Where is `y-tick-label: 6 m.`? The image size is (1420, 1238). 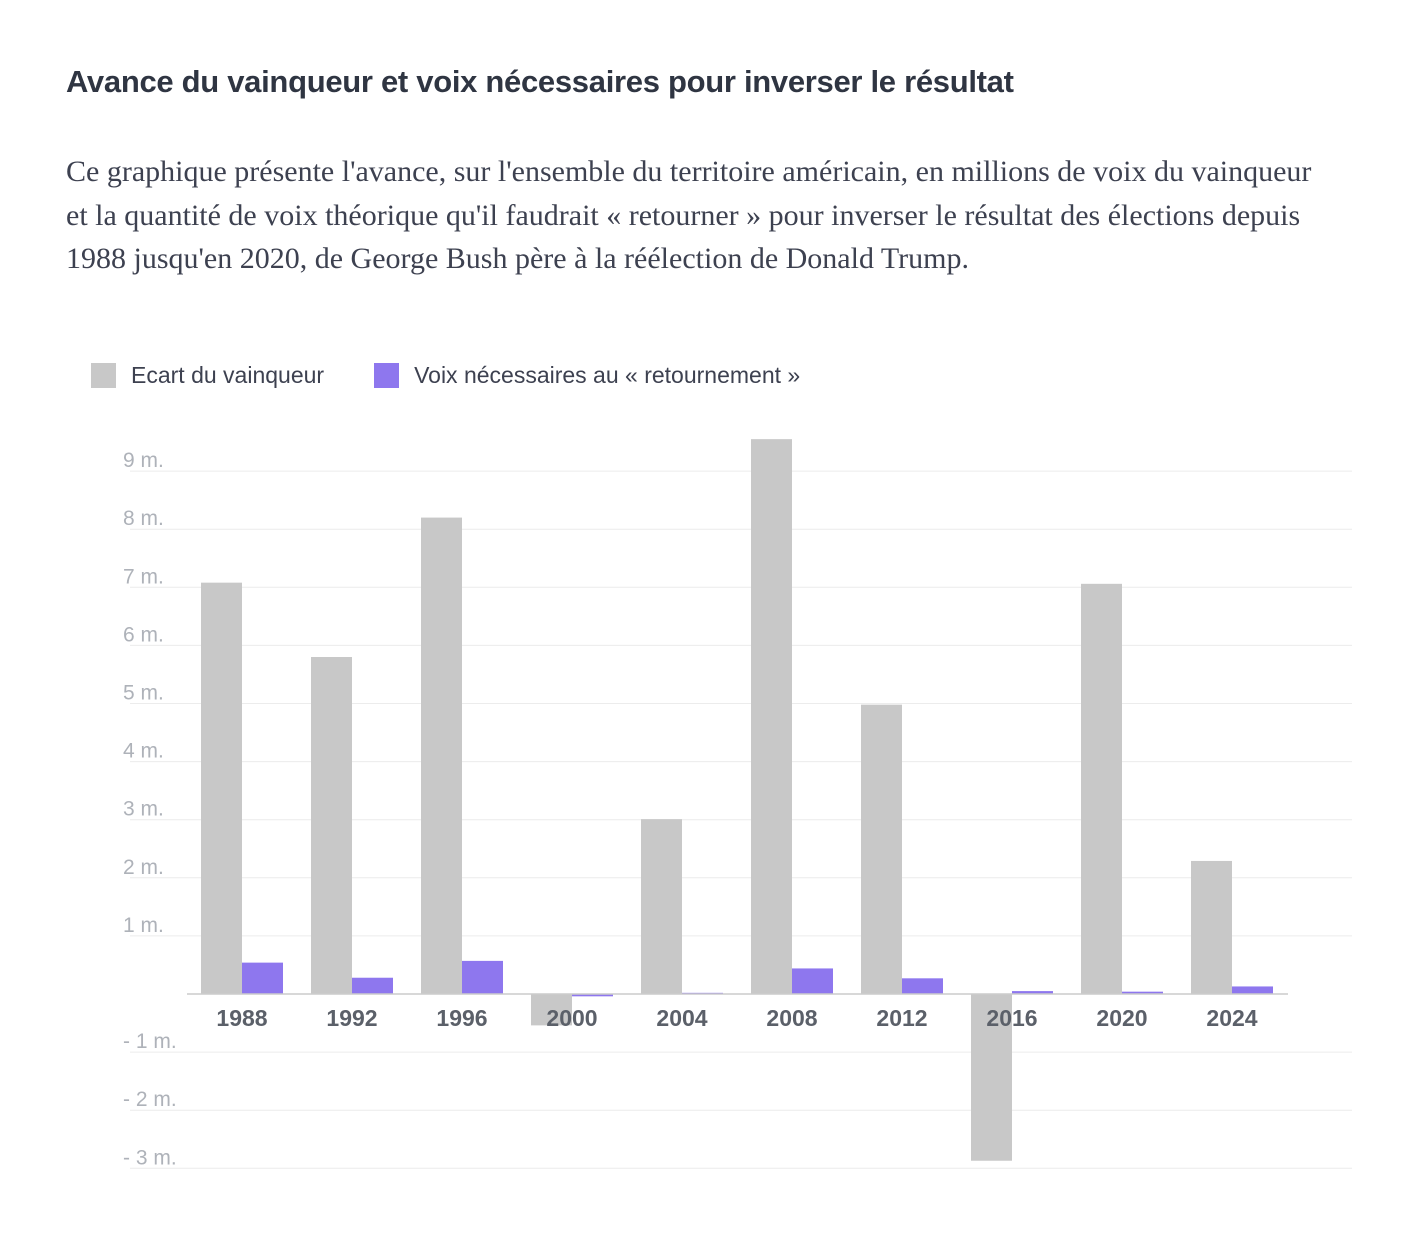
y-tick-label: 6 m. is located at coordinates (143, 634).